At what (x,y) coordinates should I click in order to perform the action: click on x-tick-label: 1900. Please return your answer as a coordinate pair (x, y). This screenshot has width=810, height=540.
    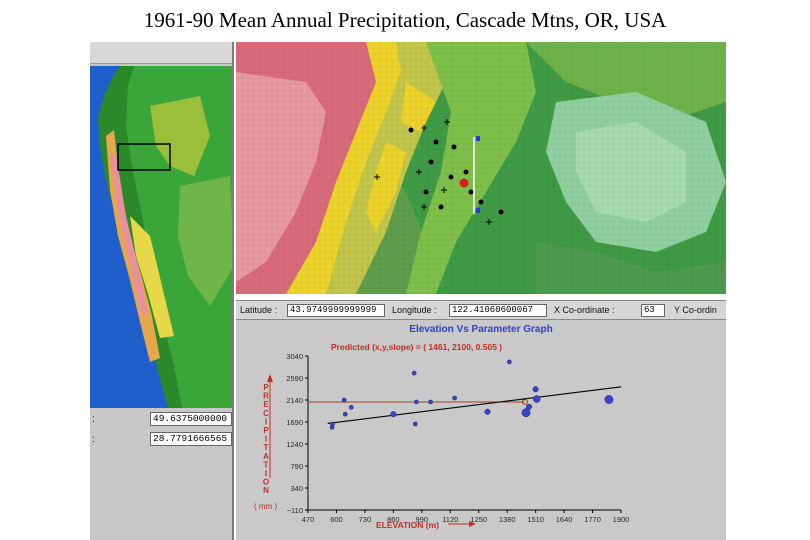
    Looking at the image, I should click on (621, 519).